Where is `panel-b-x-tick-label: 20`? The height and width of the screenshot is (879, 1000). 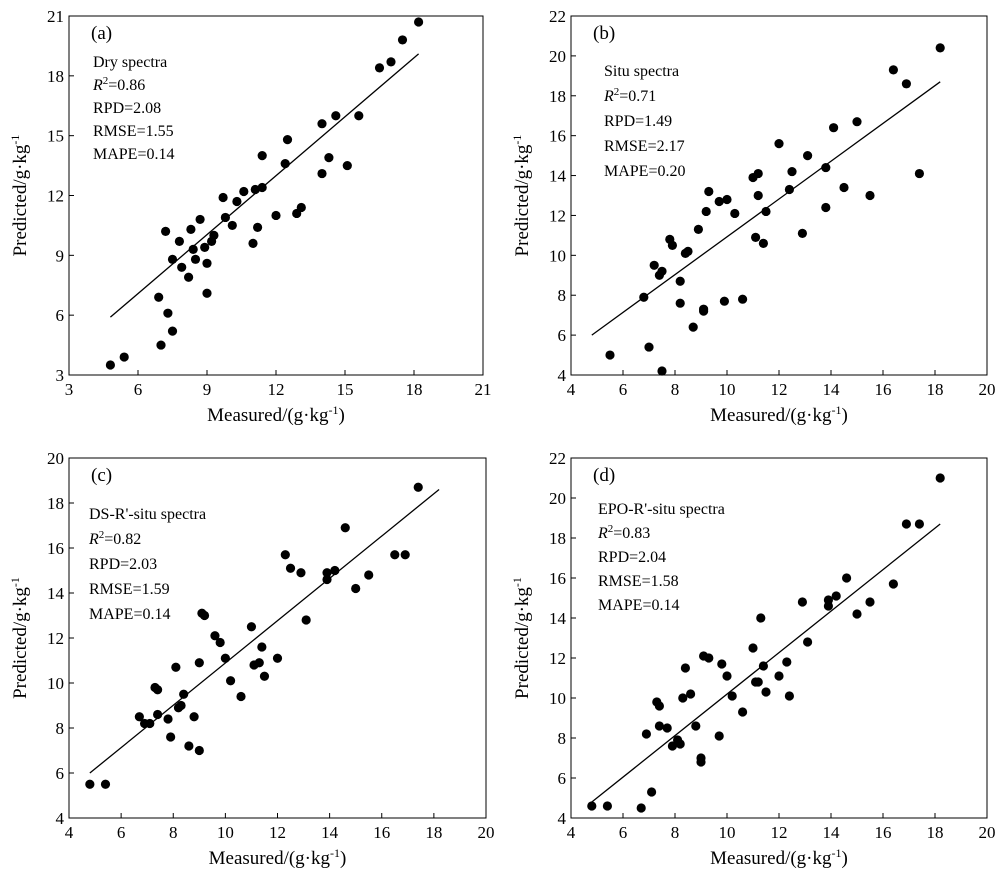 panel-b-x-tick-label: 20 is located at coordinates (987, 389).